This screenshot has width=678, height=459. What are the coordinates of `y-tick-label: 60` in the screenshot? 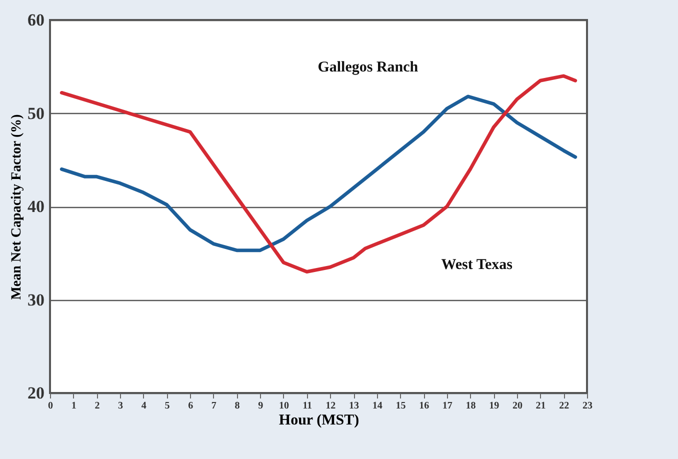 It's located at (36, 20).